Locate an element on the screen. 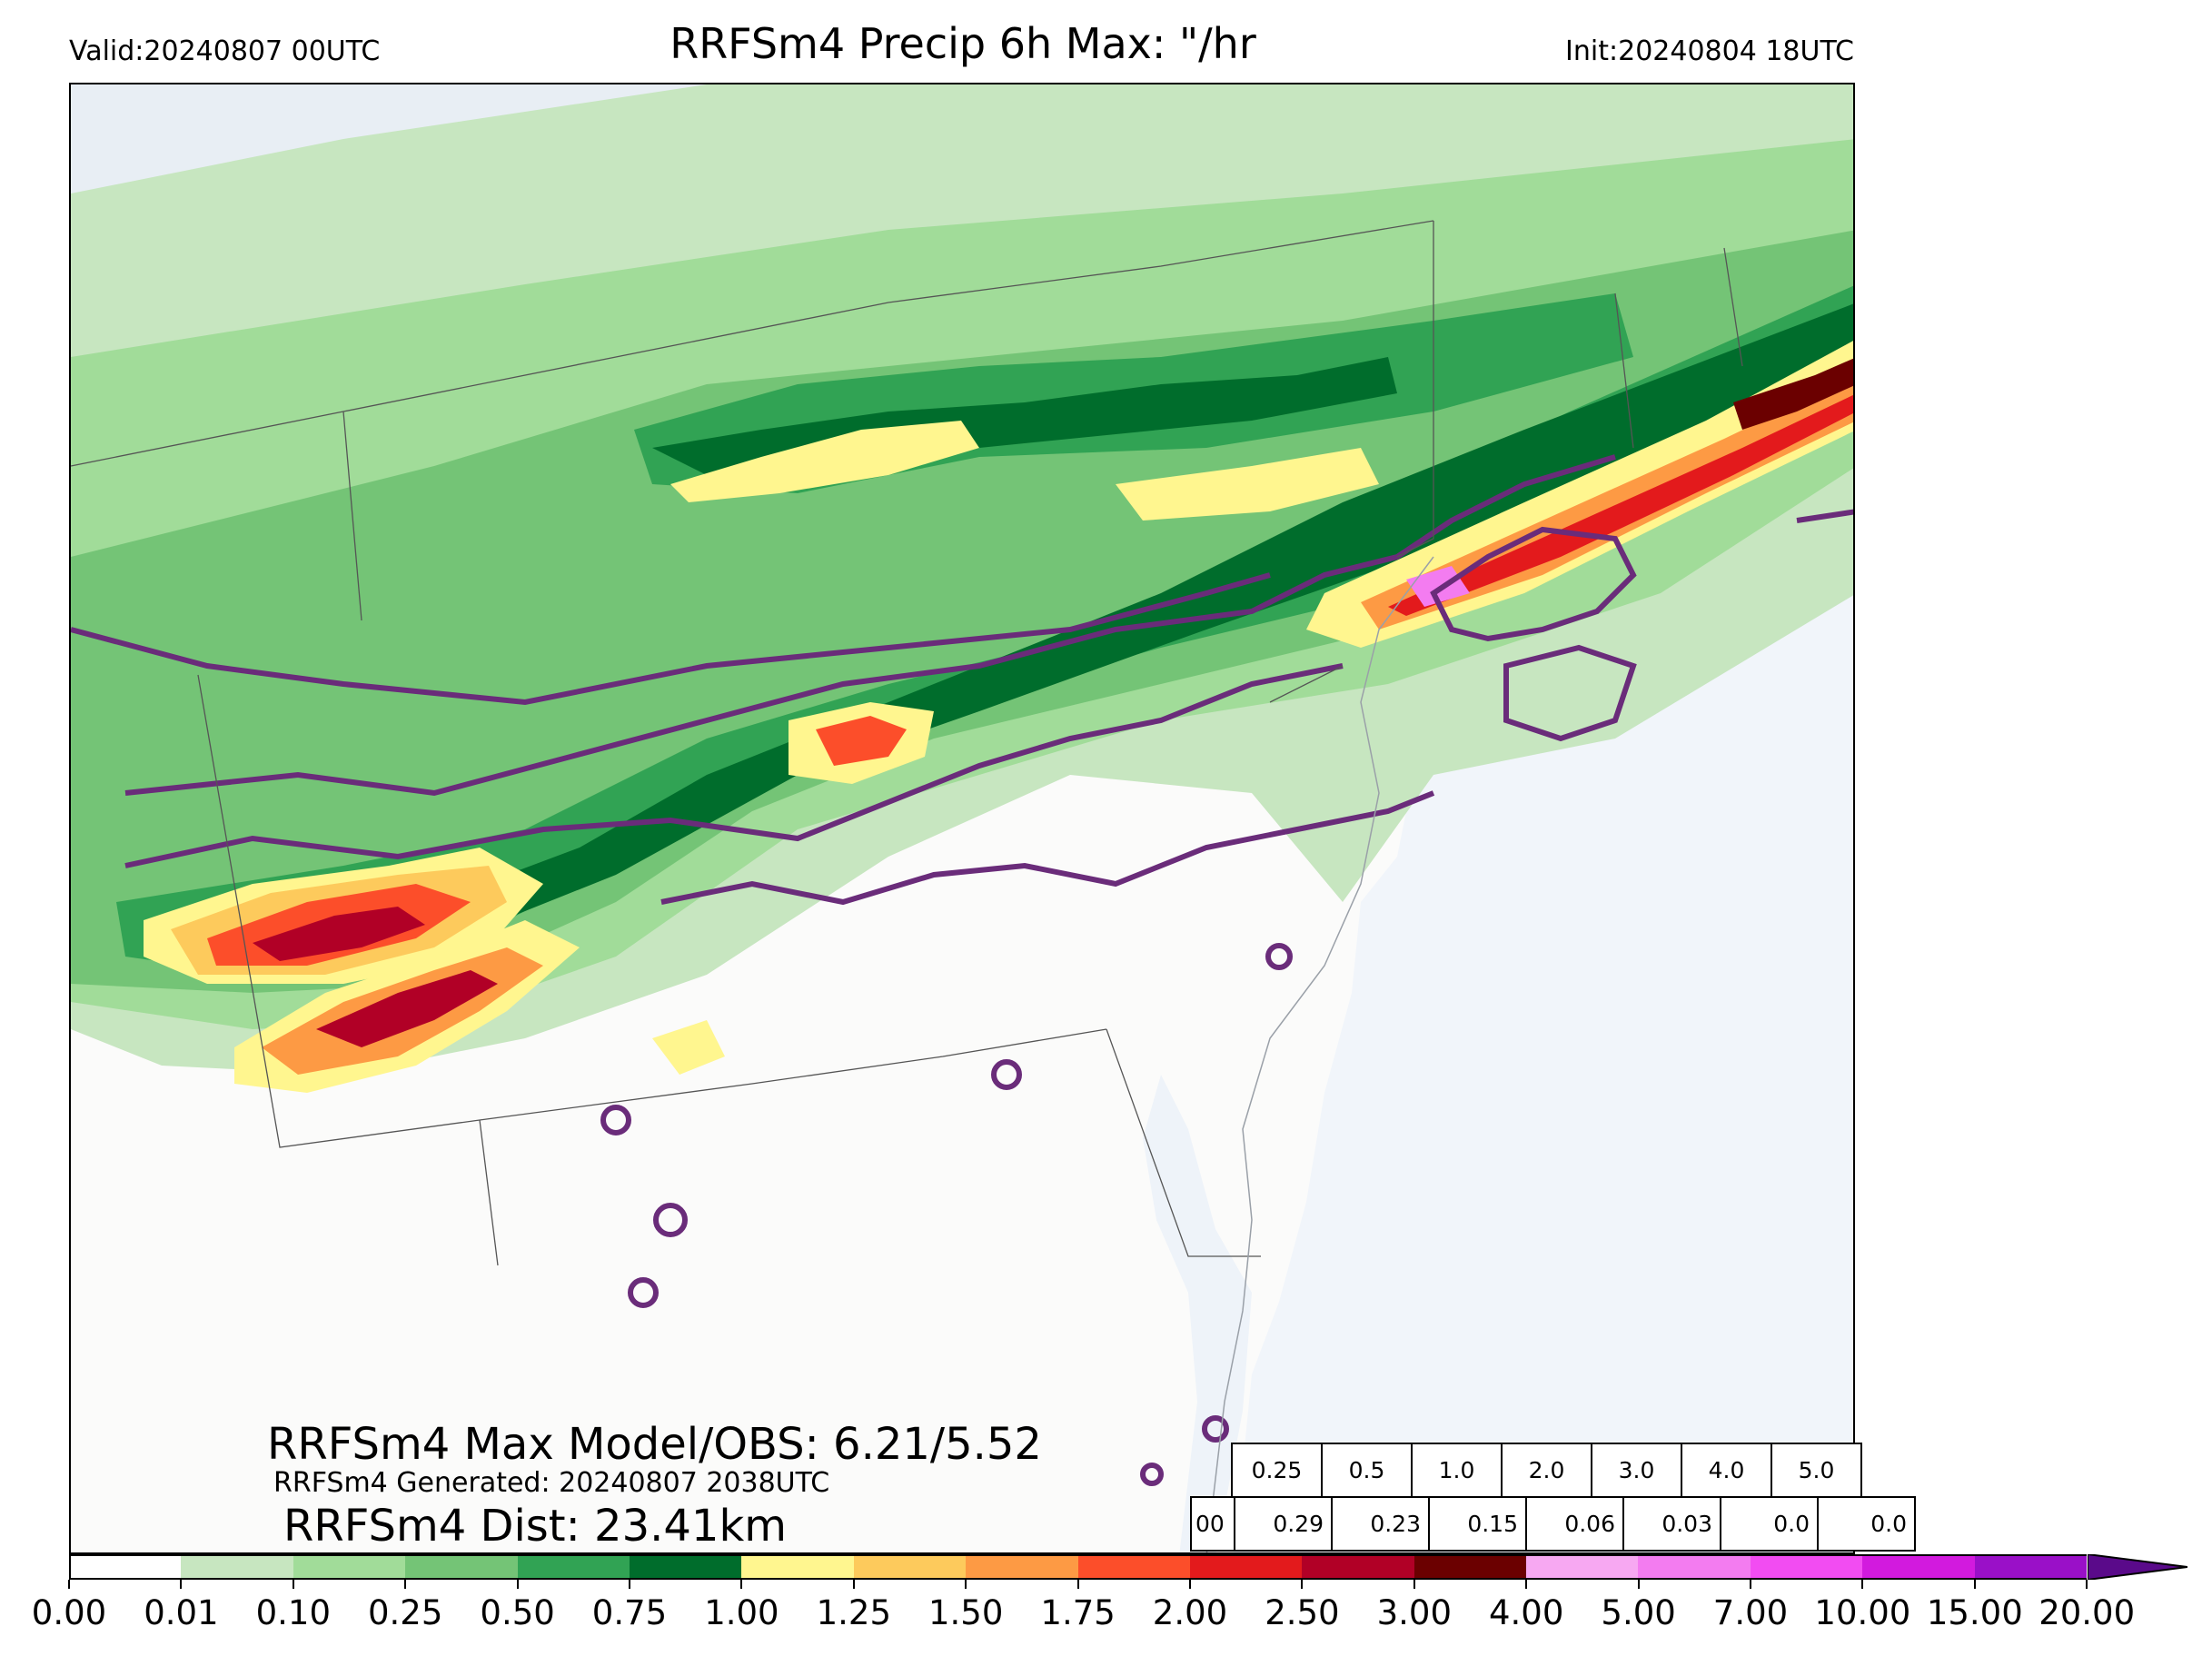 The image size is (2212, 1666). threshold-value-cell: 0.15 is located at coordinates (1477, 1524).